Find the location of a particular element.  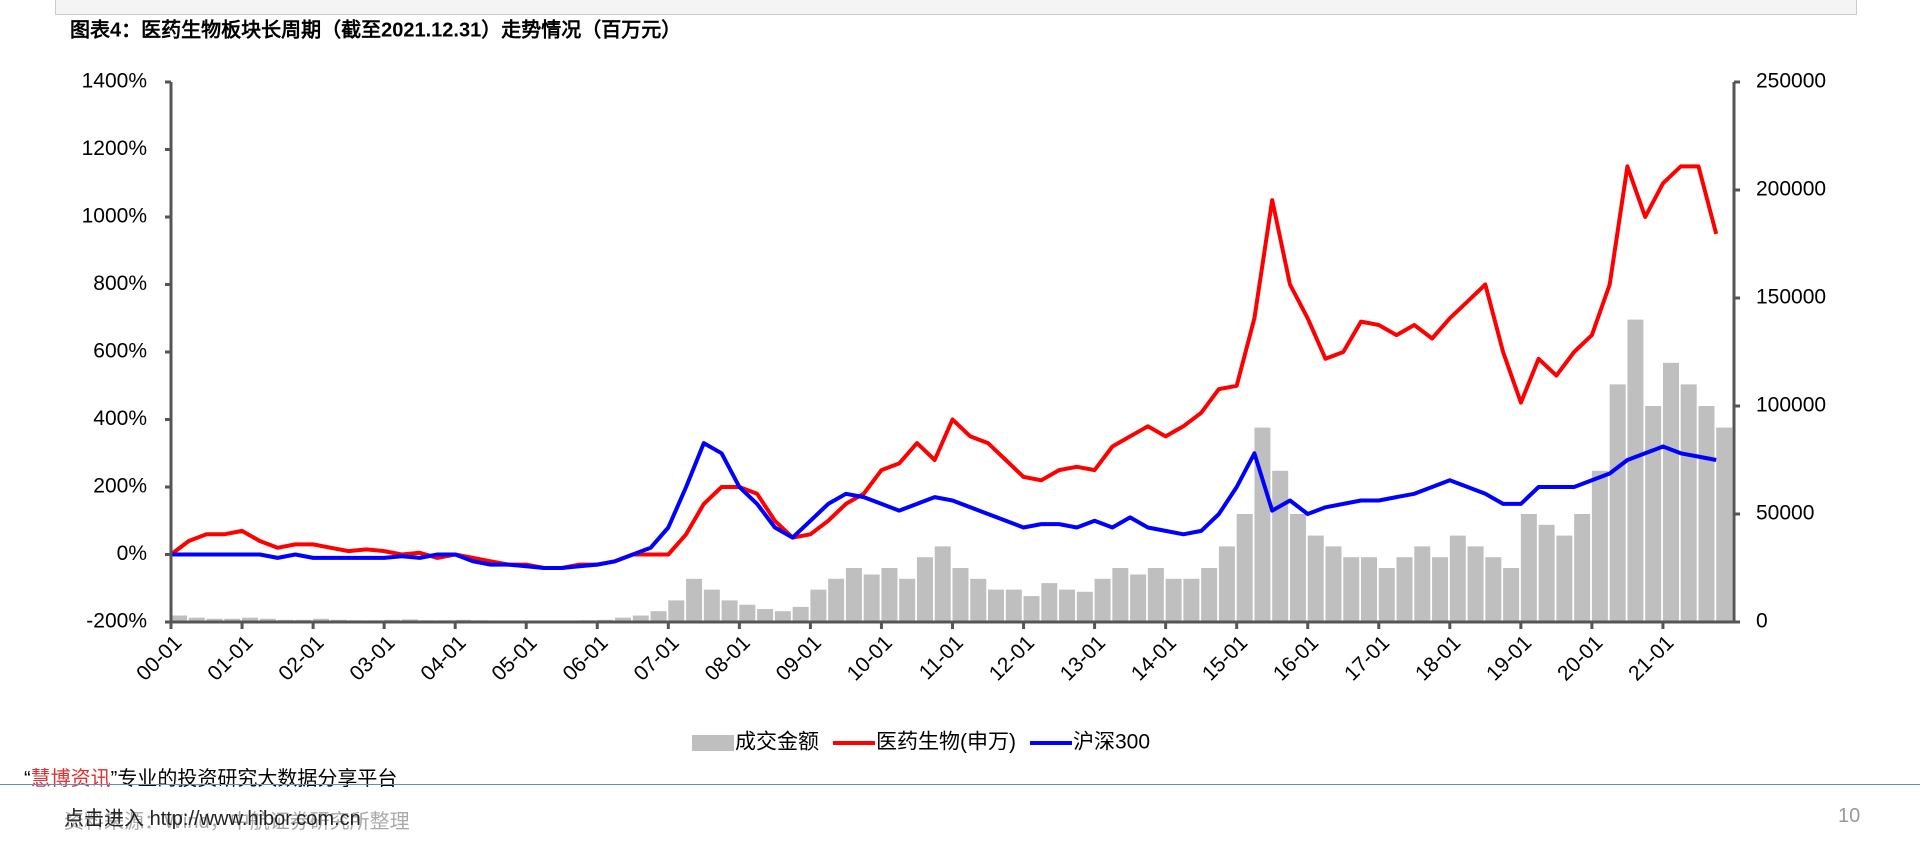

legend-label: 沪深300 is located at coordinates (1111, 742).